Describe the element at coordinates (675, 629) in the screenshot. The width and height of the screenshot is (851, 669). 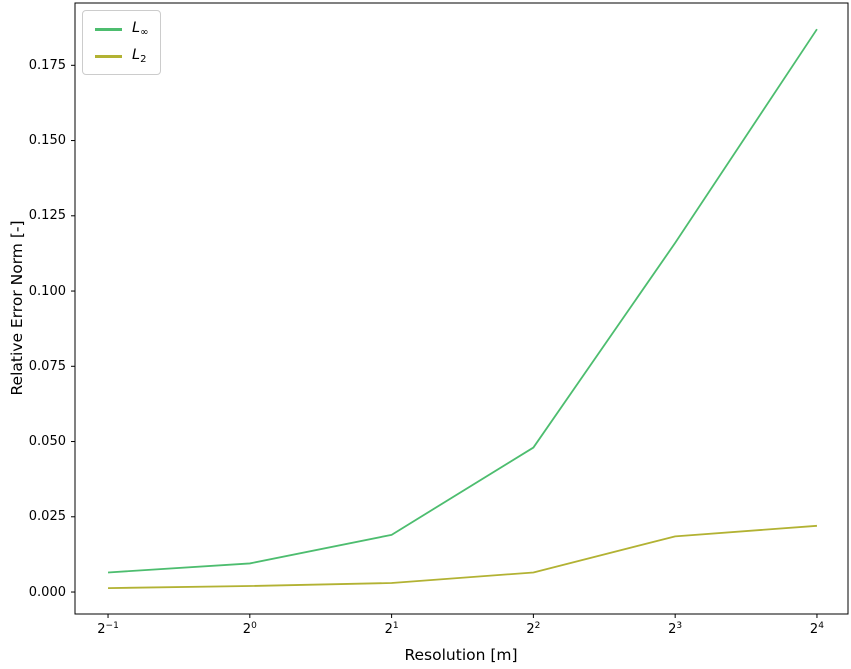
I see `x-tick-label: 23` at that location.